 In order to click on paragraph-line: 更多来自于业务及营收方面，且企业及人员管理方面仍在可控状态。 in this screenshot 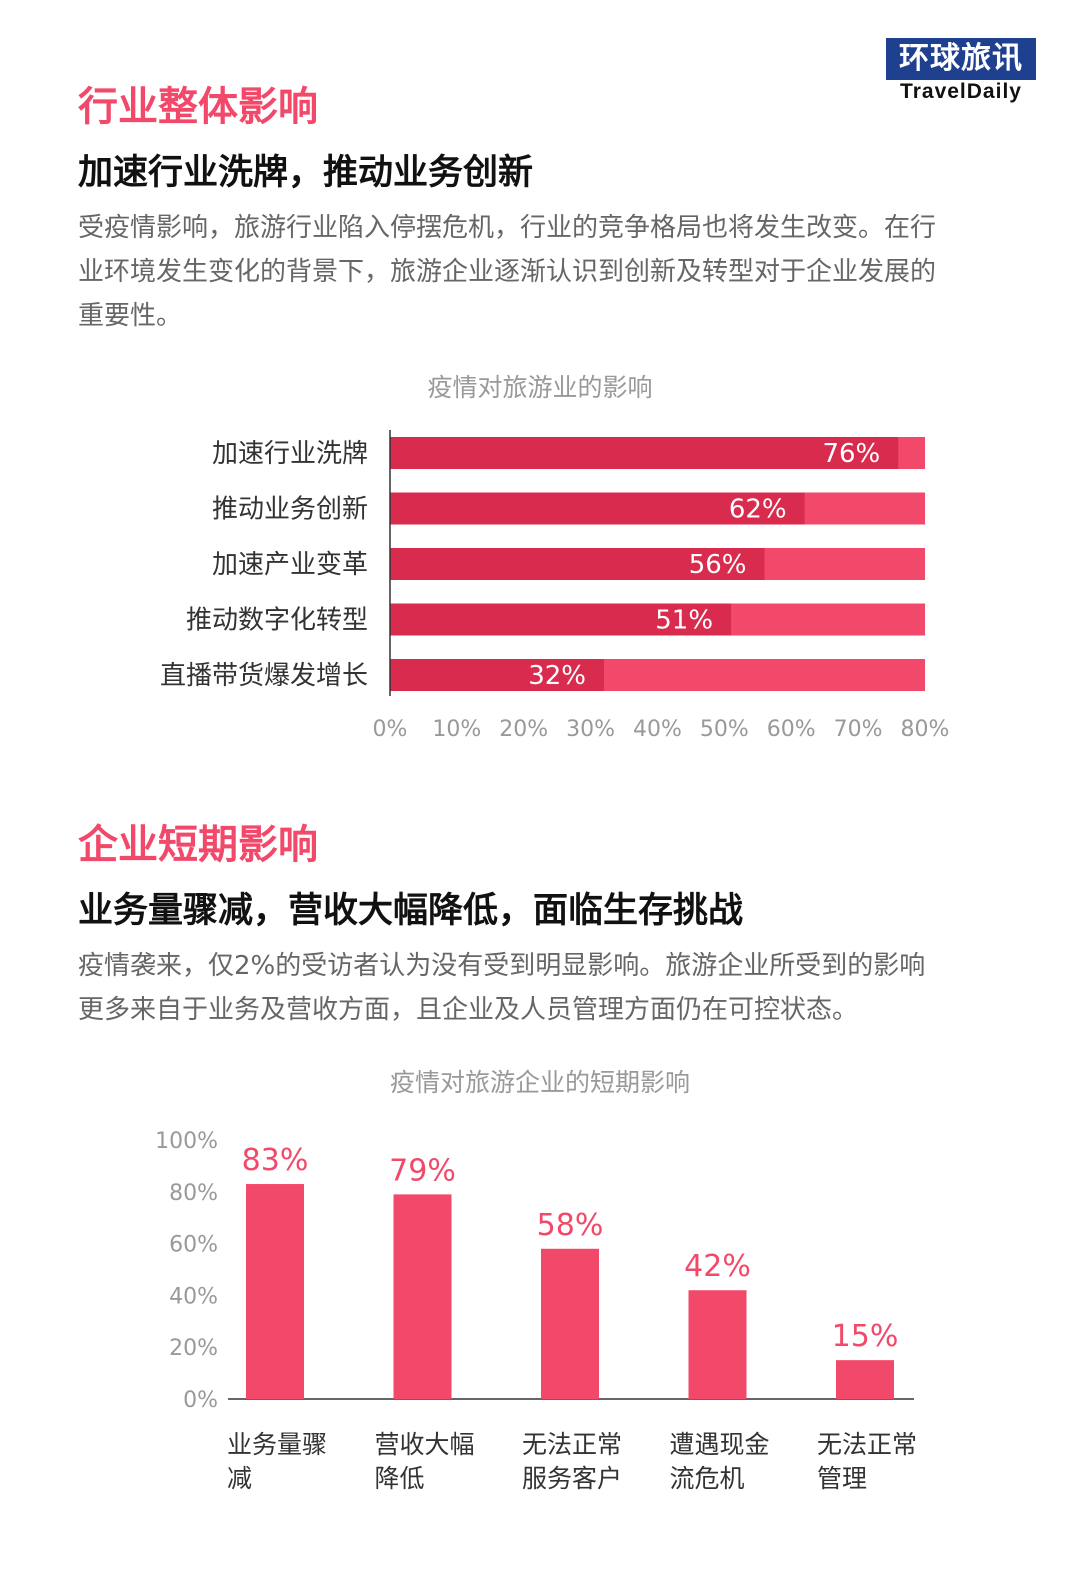, I will do `click(468, 1010)`.